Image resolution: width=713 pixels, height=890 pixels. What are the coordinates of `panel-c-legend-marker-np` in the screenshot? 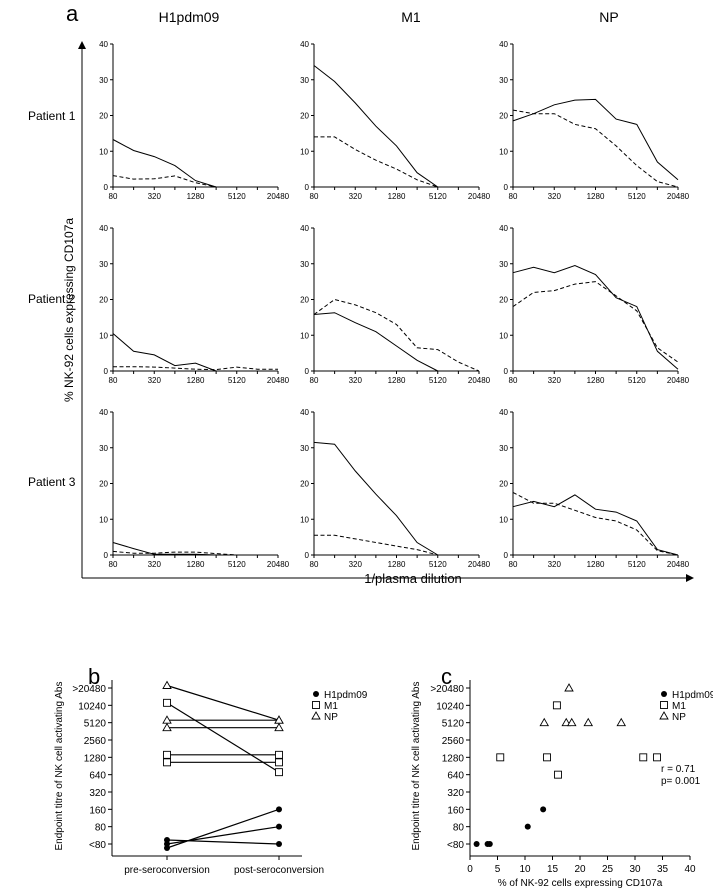 It's located at (664, 715).